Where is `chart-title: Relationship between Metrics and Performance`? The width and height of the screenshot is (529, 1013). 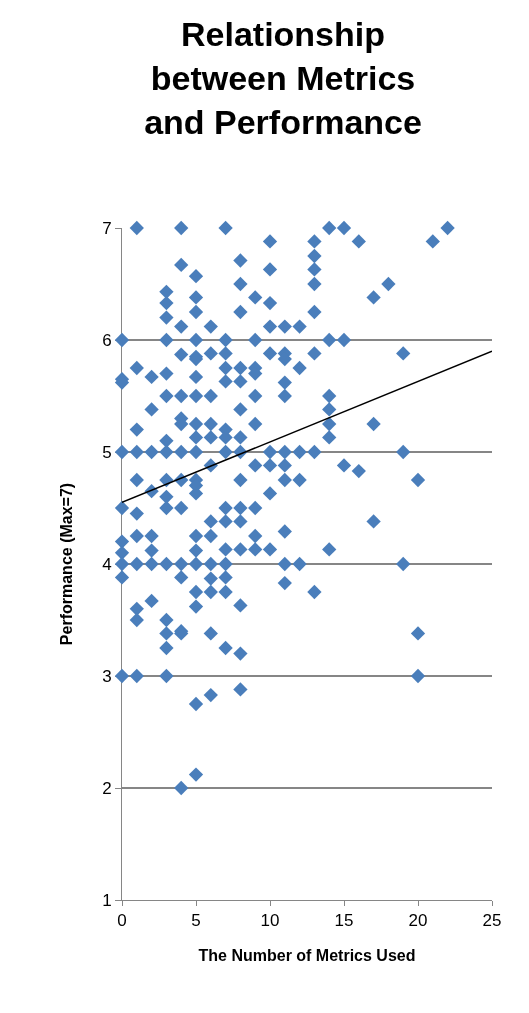 chart-title: Relationship between Metrics and Performance is located at coordinates (283, 77).